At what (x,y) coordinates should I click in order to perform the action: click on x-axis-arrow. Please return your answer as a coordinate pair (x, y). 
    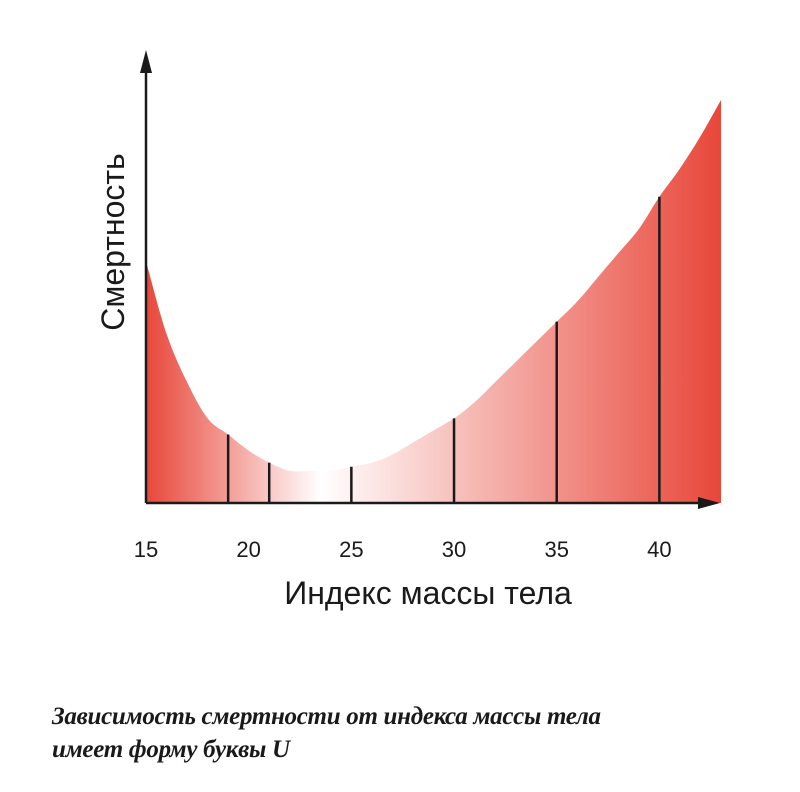
    Looking at the image, I should click on (709, 503).